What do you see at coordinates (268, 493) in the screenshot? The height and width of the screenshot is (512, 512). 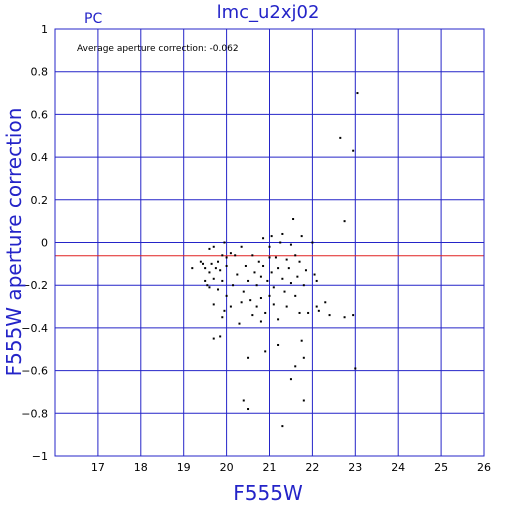 I see `x-axis-label: F555W` at bounding box center [268, 493].